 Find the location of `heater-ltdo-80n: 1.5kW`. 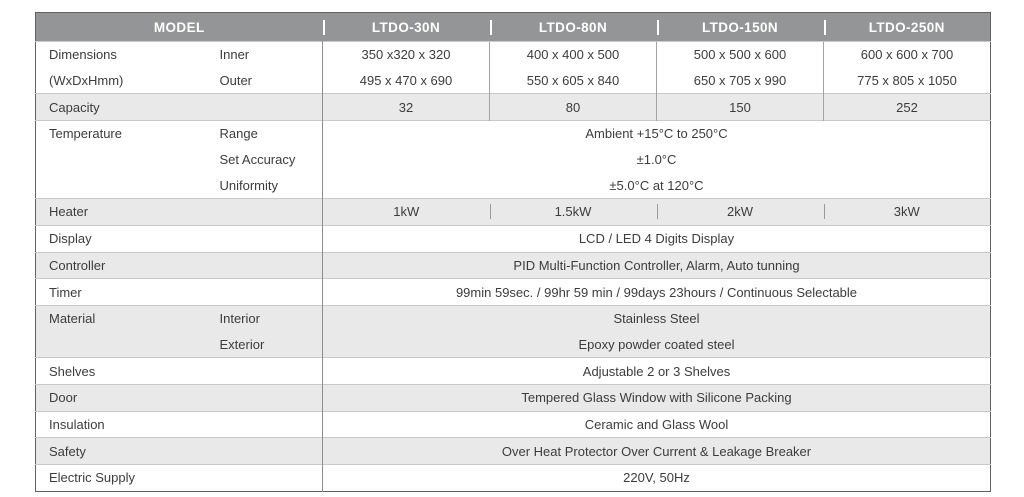

heater-ltdo-80n: 1.5kW is located at coordinates (573, 212).